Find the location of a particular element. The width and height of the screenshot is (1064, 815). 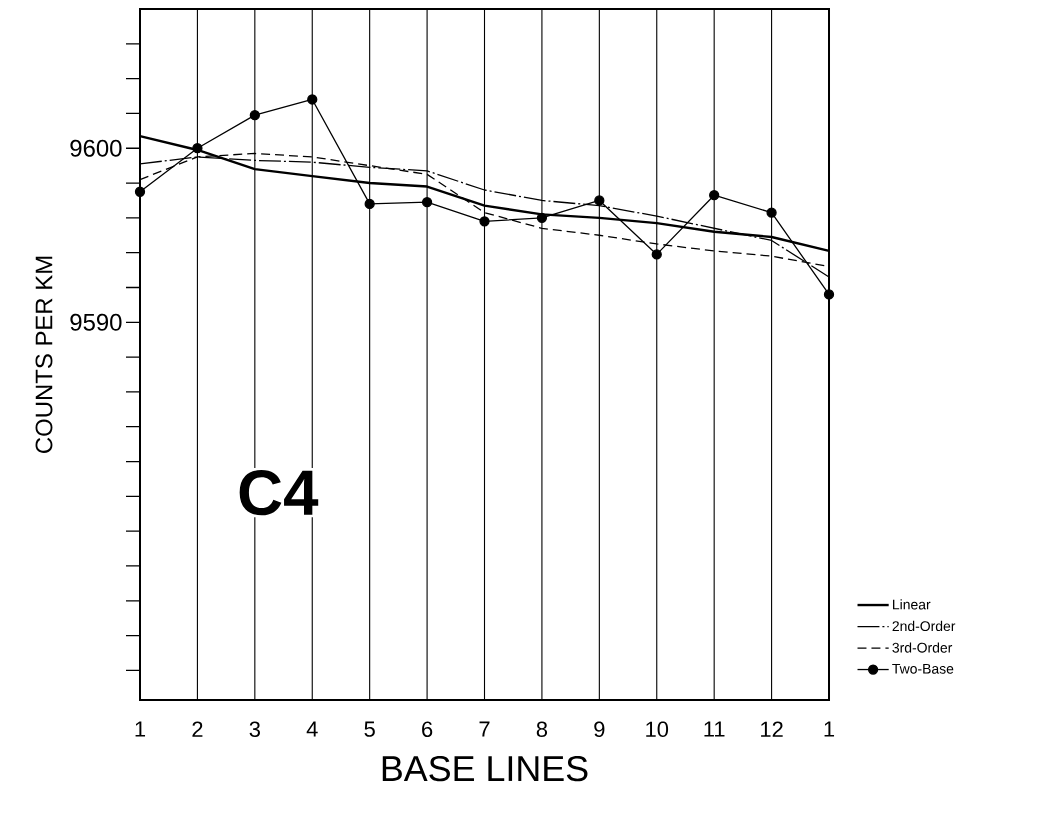

annotation: C4 is located at coordinates (279, 493).